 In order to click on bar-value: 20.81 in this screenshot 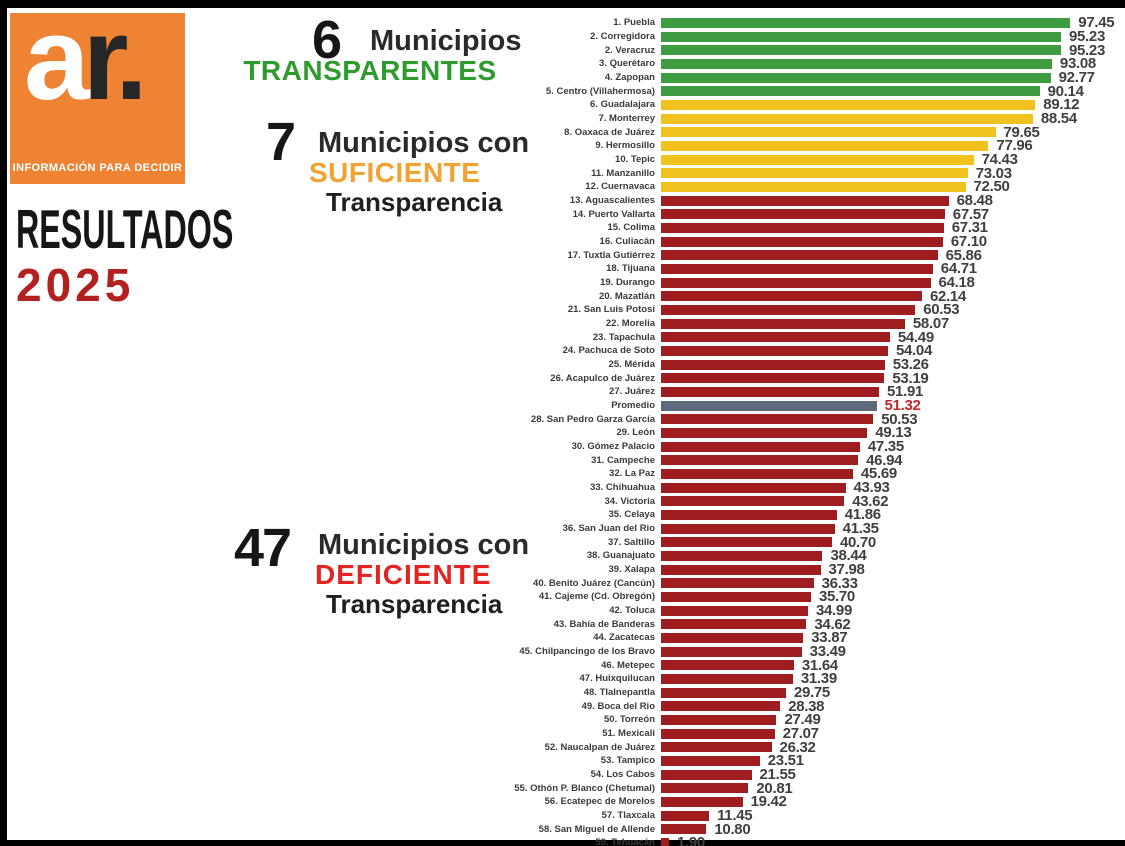, I will do `click(774, 788)`.